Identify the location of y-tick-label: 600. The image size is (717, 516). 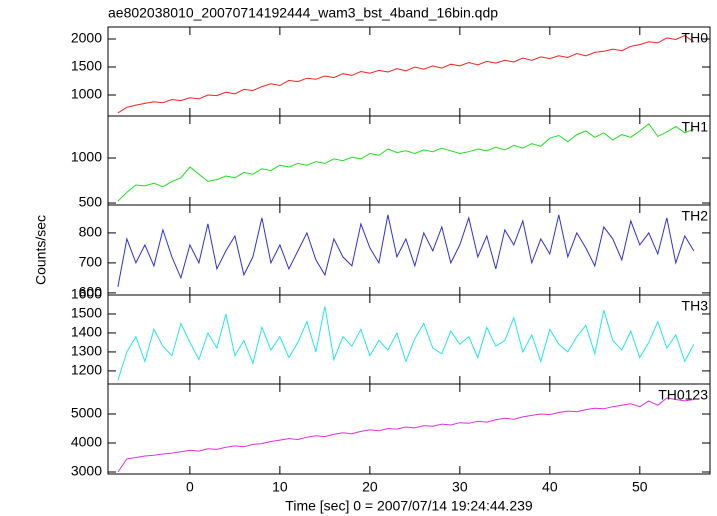
(91, 292).